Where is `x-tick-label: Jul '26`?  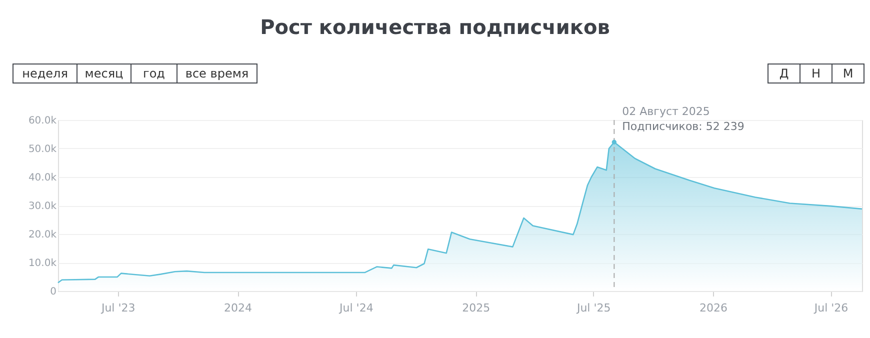 x-tick-label: Jul '26 is located at coordinates (830, 308).